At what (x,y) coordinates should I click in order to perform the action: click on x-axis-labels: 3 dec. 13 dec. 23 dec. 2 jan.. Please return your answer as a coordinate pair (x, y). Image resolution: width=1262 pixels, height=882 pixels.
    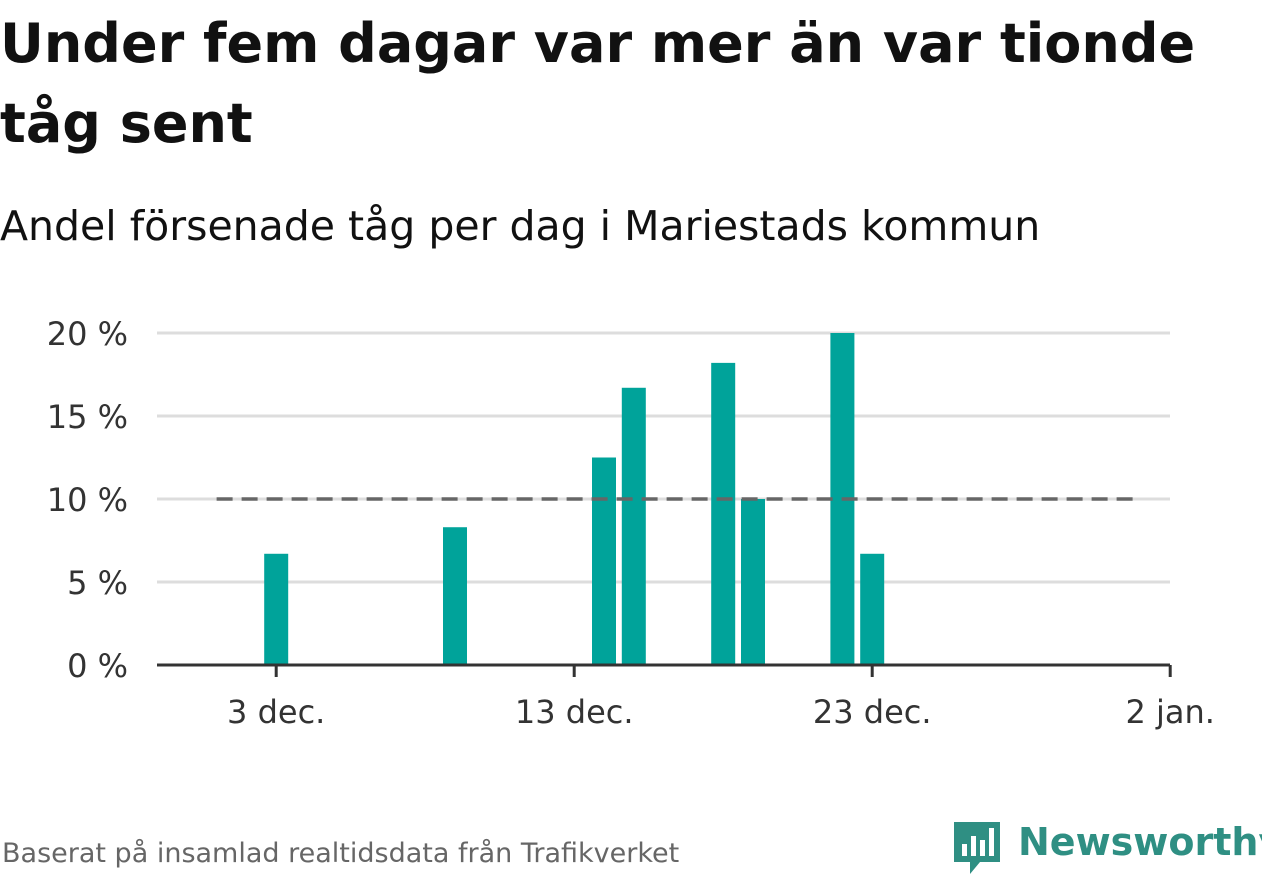
    Looking at the image, I should click on (721, 712).